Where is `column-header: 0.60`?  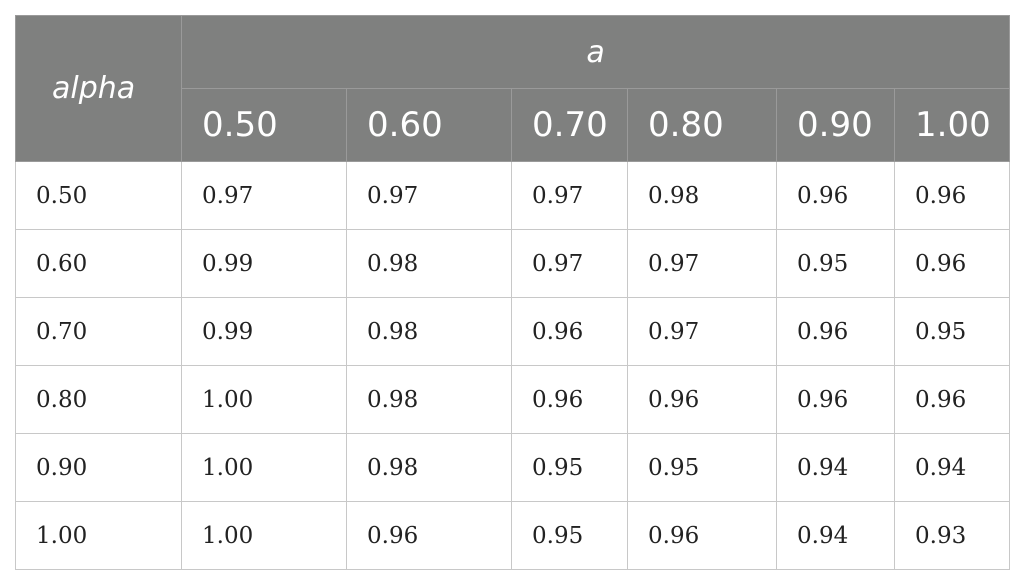 column-header: 0.60 is located at coordinates (429, 125).